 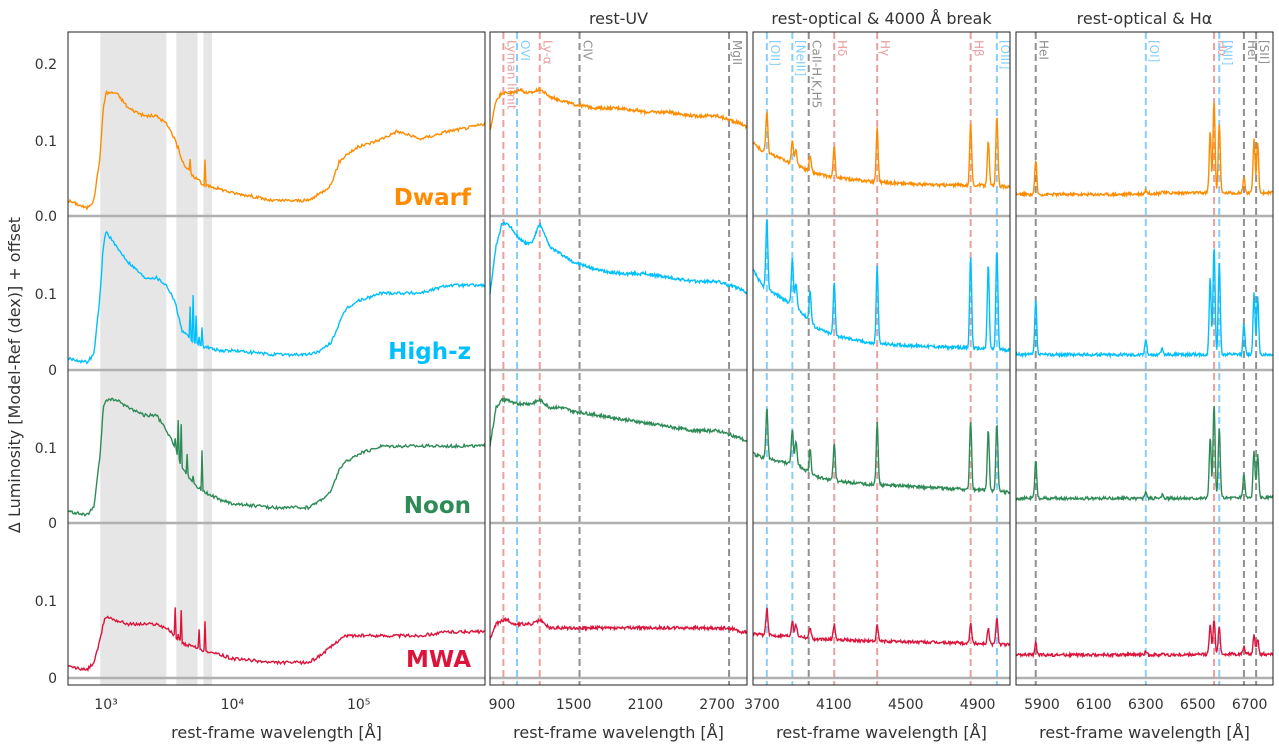 I want to click on line-marker-label: OVI, so click(x=525, y=50).